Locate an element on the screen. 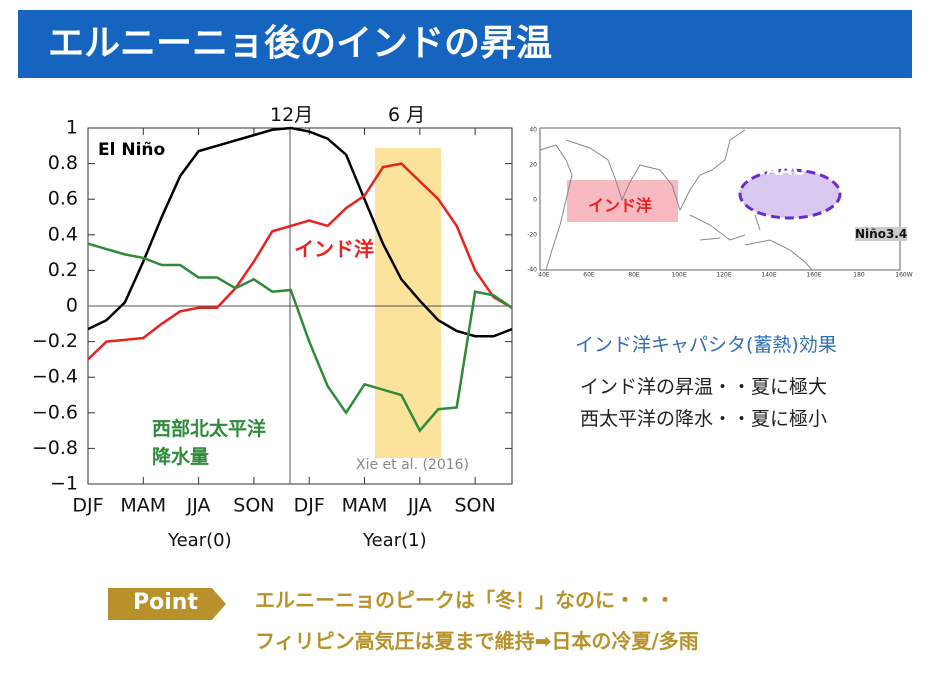 Image resolution: width=930 pixels, height=694 pixels. point-badge is located at coordinates (167, 604).